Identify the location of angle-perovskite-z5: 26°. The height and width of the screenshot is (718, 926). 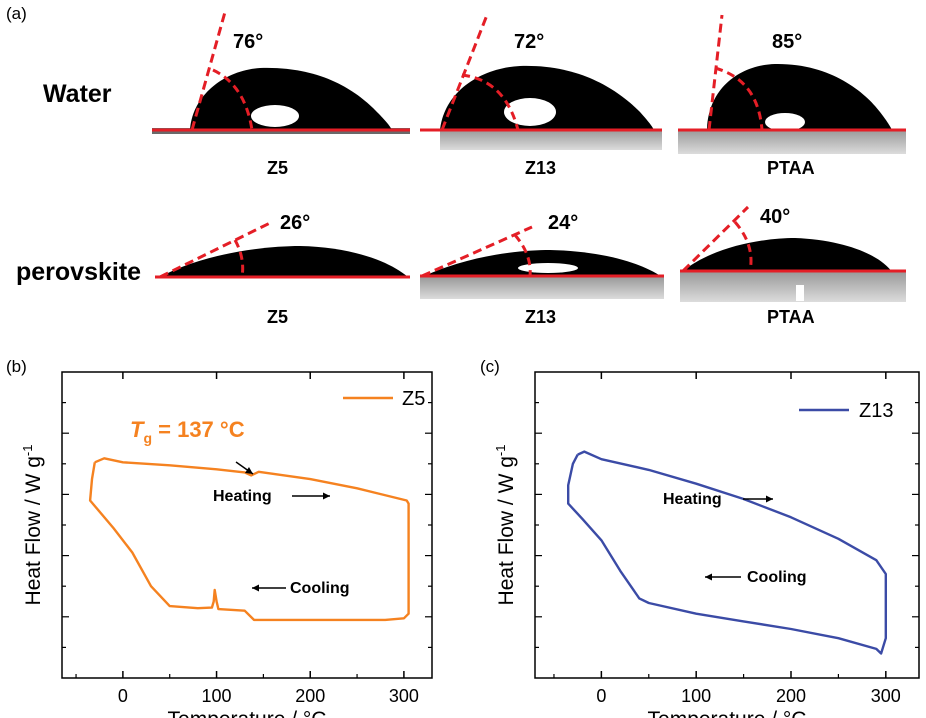
(295, 223).